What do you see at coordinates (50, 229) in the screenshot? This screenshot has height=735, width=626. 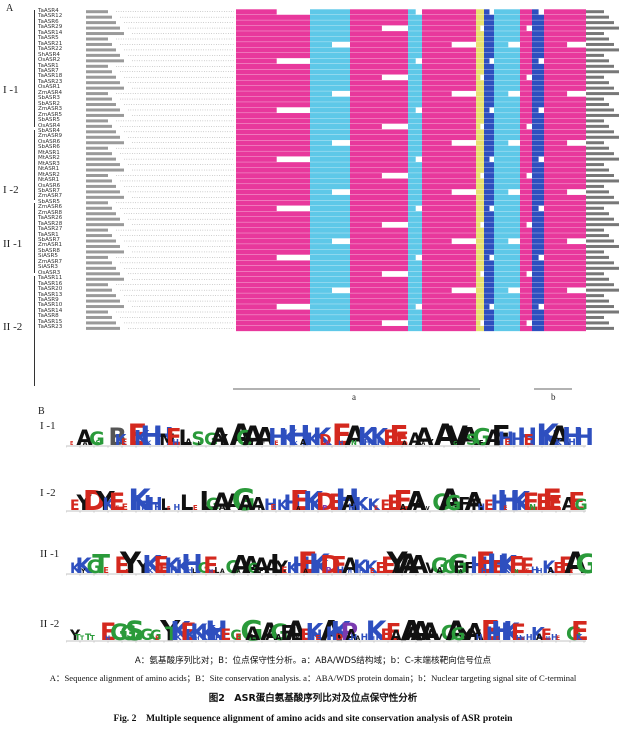 I see `sequence-name: TaASR27` at bounding box center [50, 229].